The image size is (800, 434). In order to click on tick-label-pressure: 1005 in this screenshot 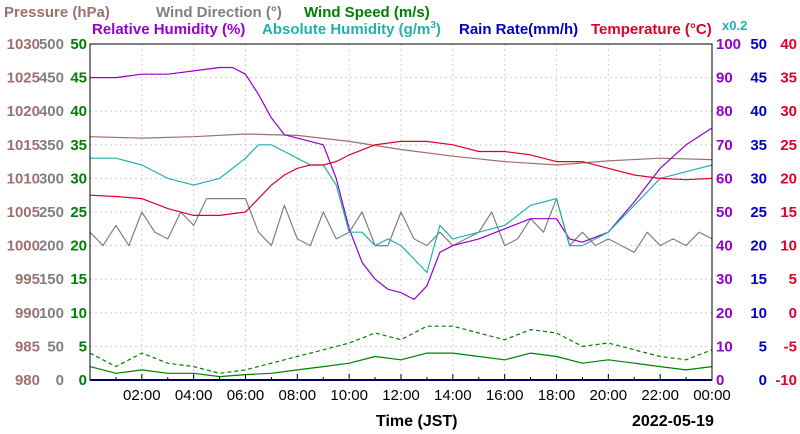, I will do `click(23, 212)`.